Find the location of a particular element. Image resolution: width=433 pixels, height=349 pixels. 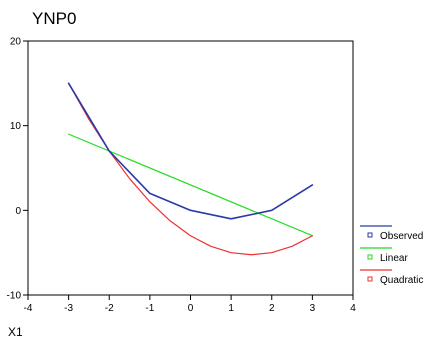

legend-label-quadratic: Quadratic is located at coordinates (401, 280).